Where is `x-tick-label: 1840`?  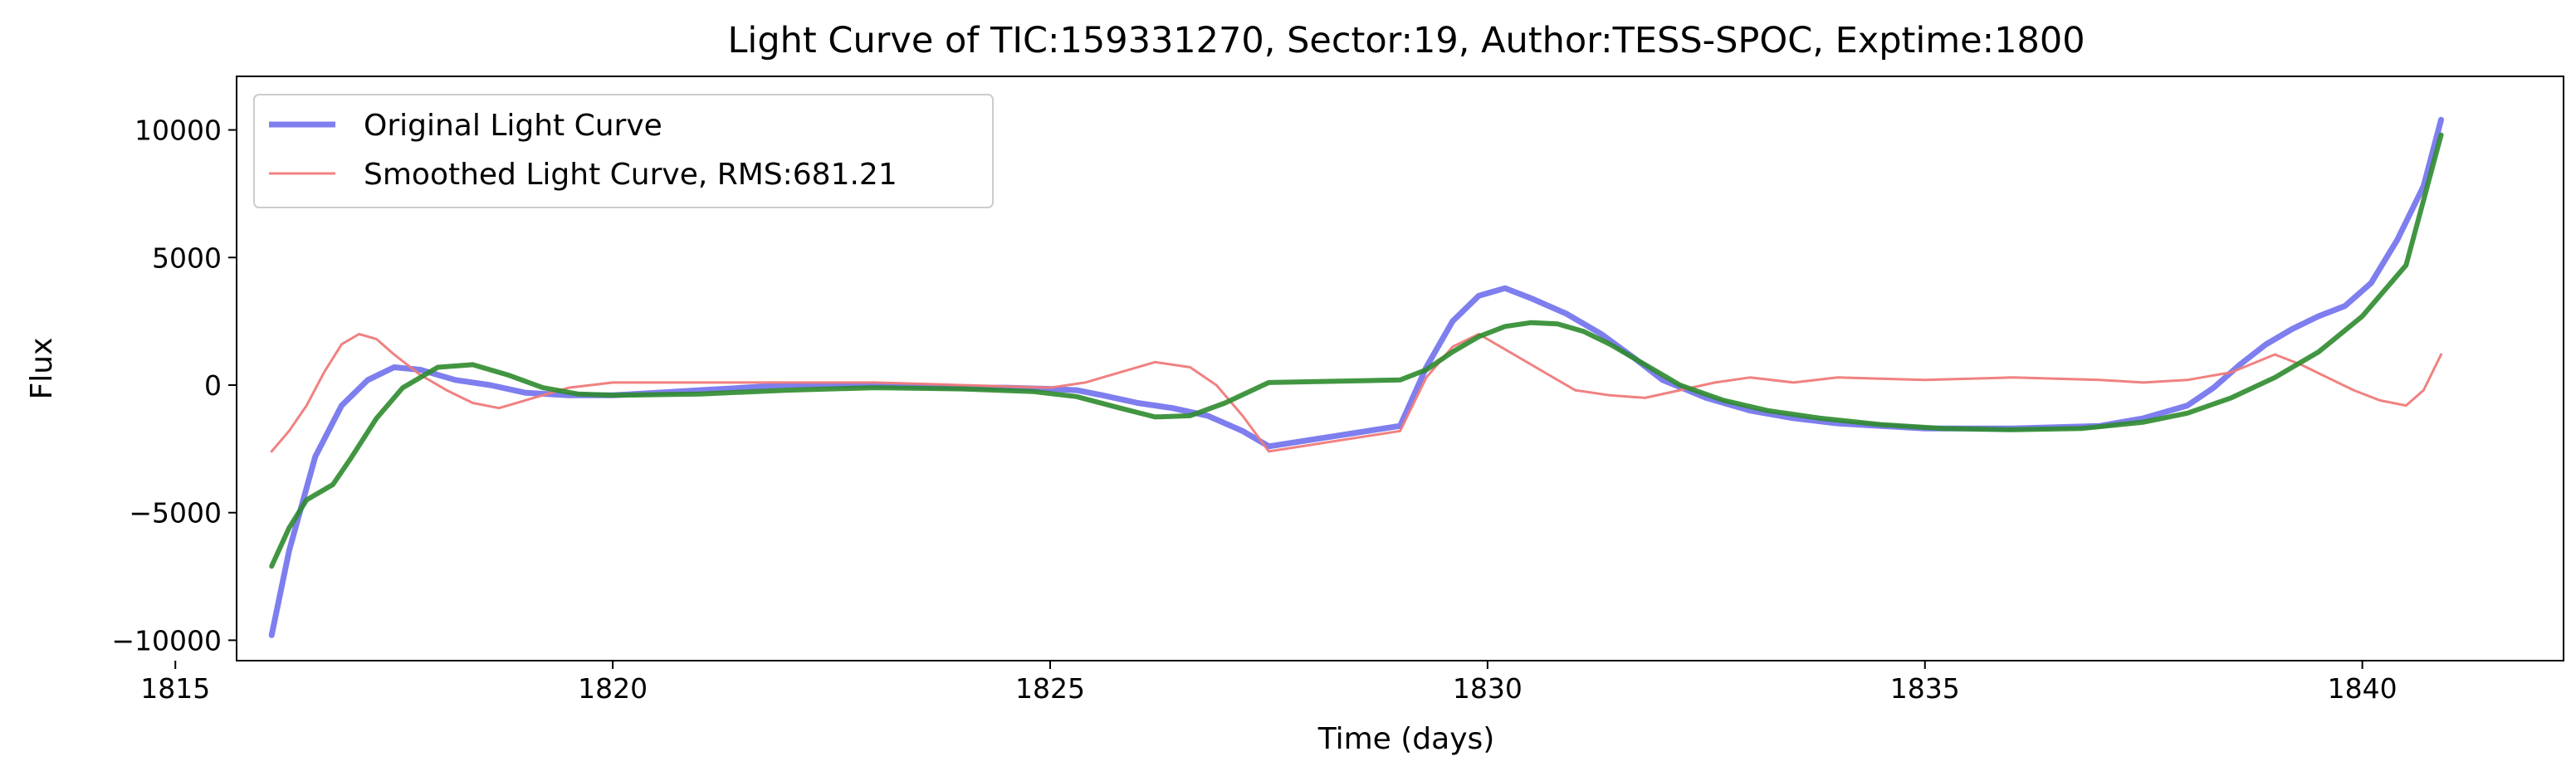
x-tick-label: 1840 is located at coordinates (2363, 688).